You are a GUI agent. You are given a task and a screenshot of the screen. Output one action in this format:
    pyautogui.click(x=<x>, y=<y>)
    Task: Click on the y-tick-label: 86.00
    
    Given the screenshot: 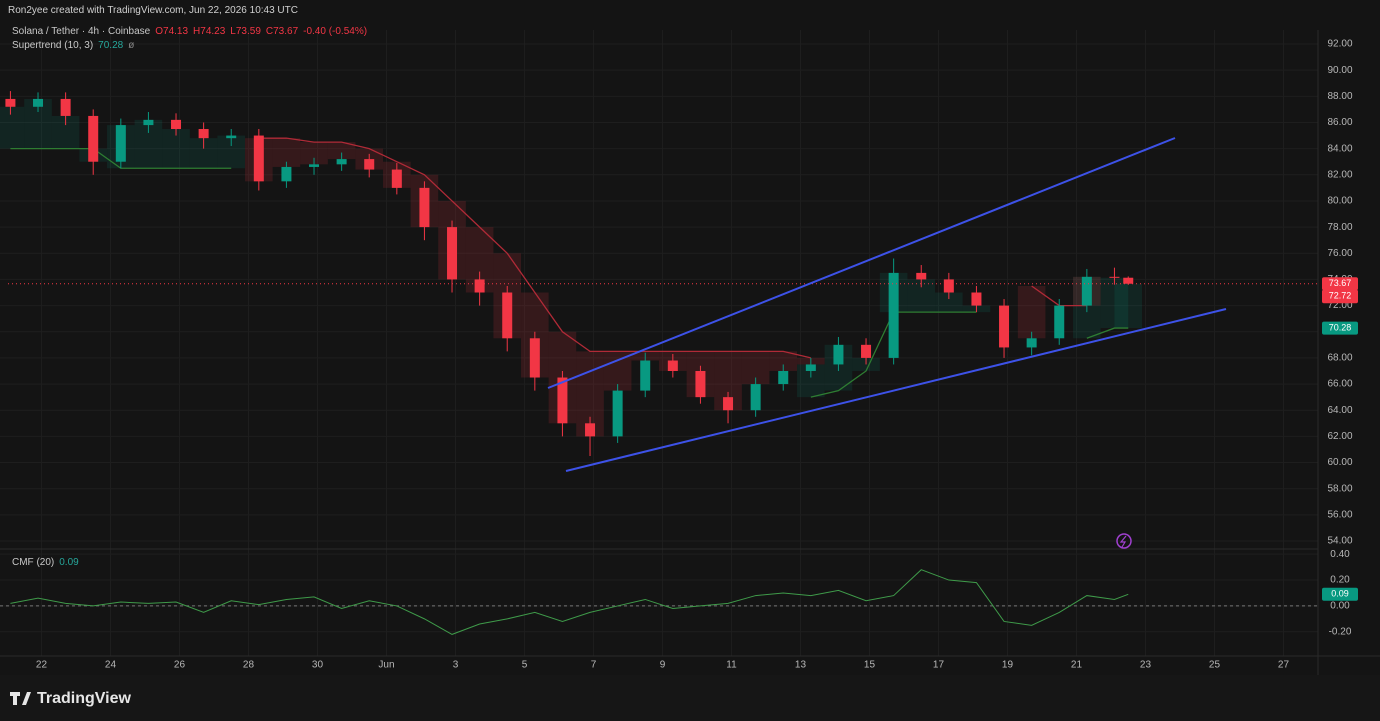 What is the action you would take?
    pyautogui.click(x=1339, y=122)
    